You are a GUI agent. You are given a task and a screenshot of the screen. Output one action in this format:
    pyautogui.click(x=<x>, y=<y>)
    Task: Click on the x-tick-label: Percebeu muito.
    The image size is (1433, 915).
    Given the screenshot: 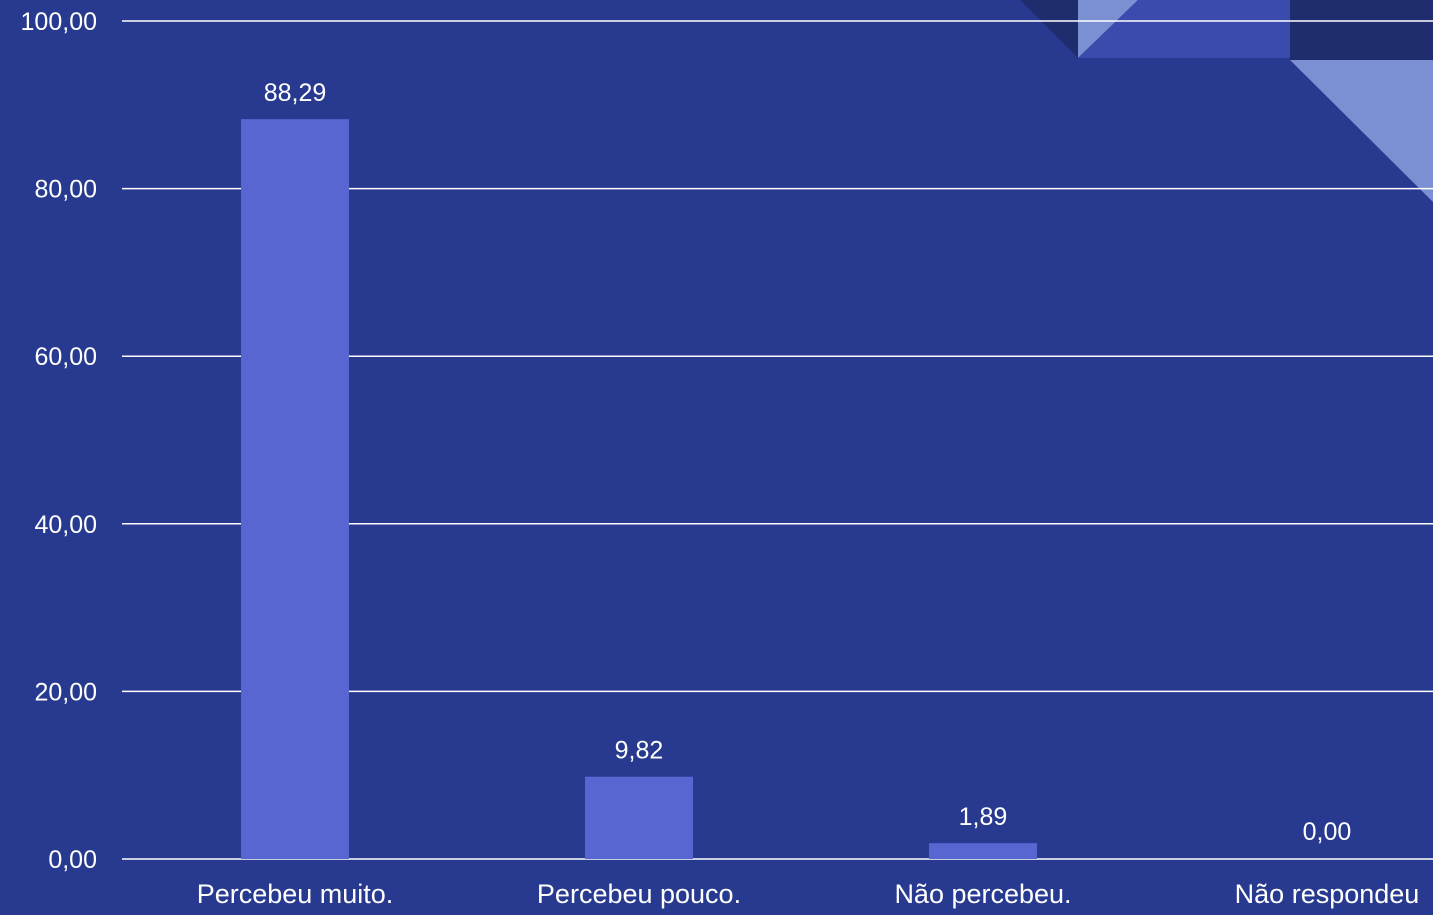 What is the action you would take?
    pyautogui.click(x=295, y=894)
    